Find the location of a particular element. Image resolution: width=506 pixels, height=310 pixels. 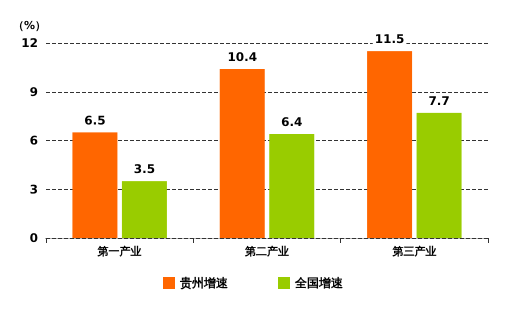

y-tick-label: 6 is located at coordinates (34, 141).